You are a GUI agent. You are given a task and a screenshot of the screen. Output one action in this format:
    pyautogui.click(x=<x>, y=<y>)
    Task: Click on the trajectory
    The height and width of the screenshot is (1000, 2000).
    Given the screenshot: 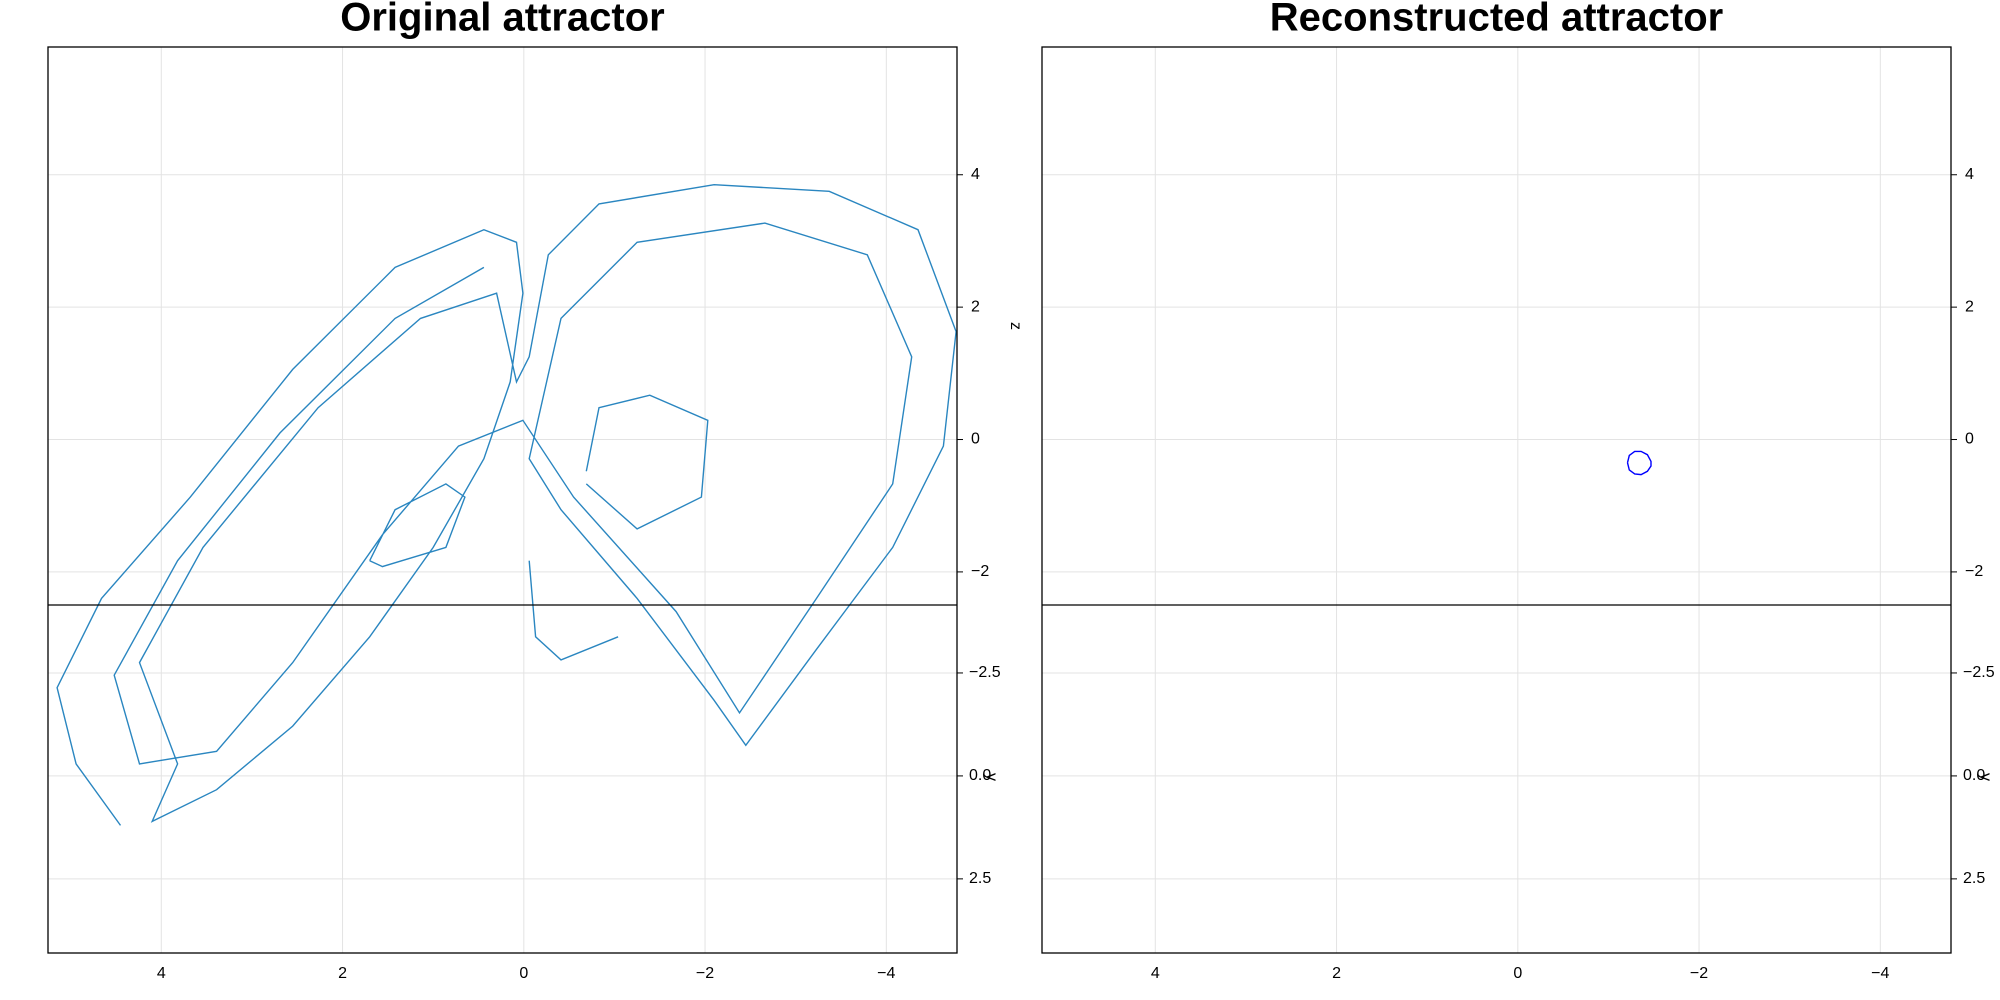 What is the action you would take?
    pyautogui.click(x=1639, y=463)
    